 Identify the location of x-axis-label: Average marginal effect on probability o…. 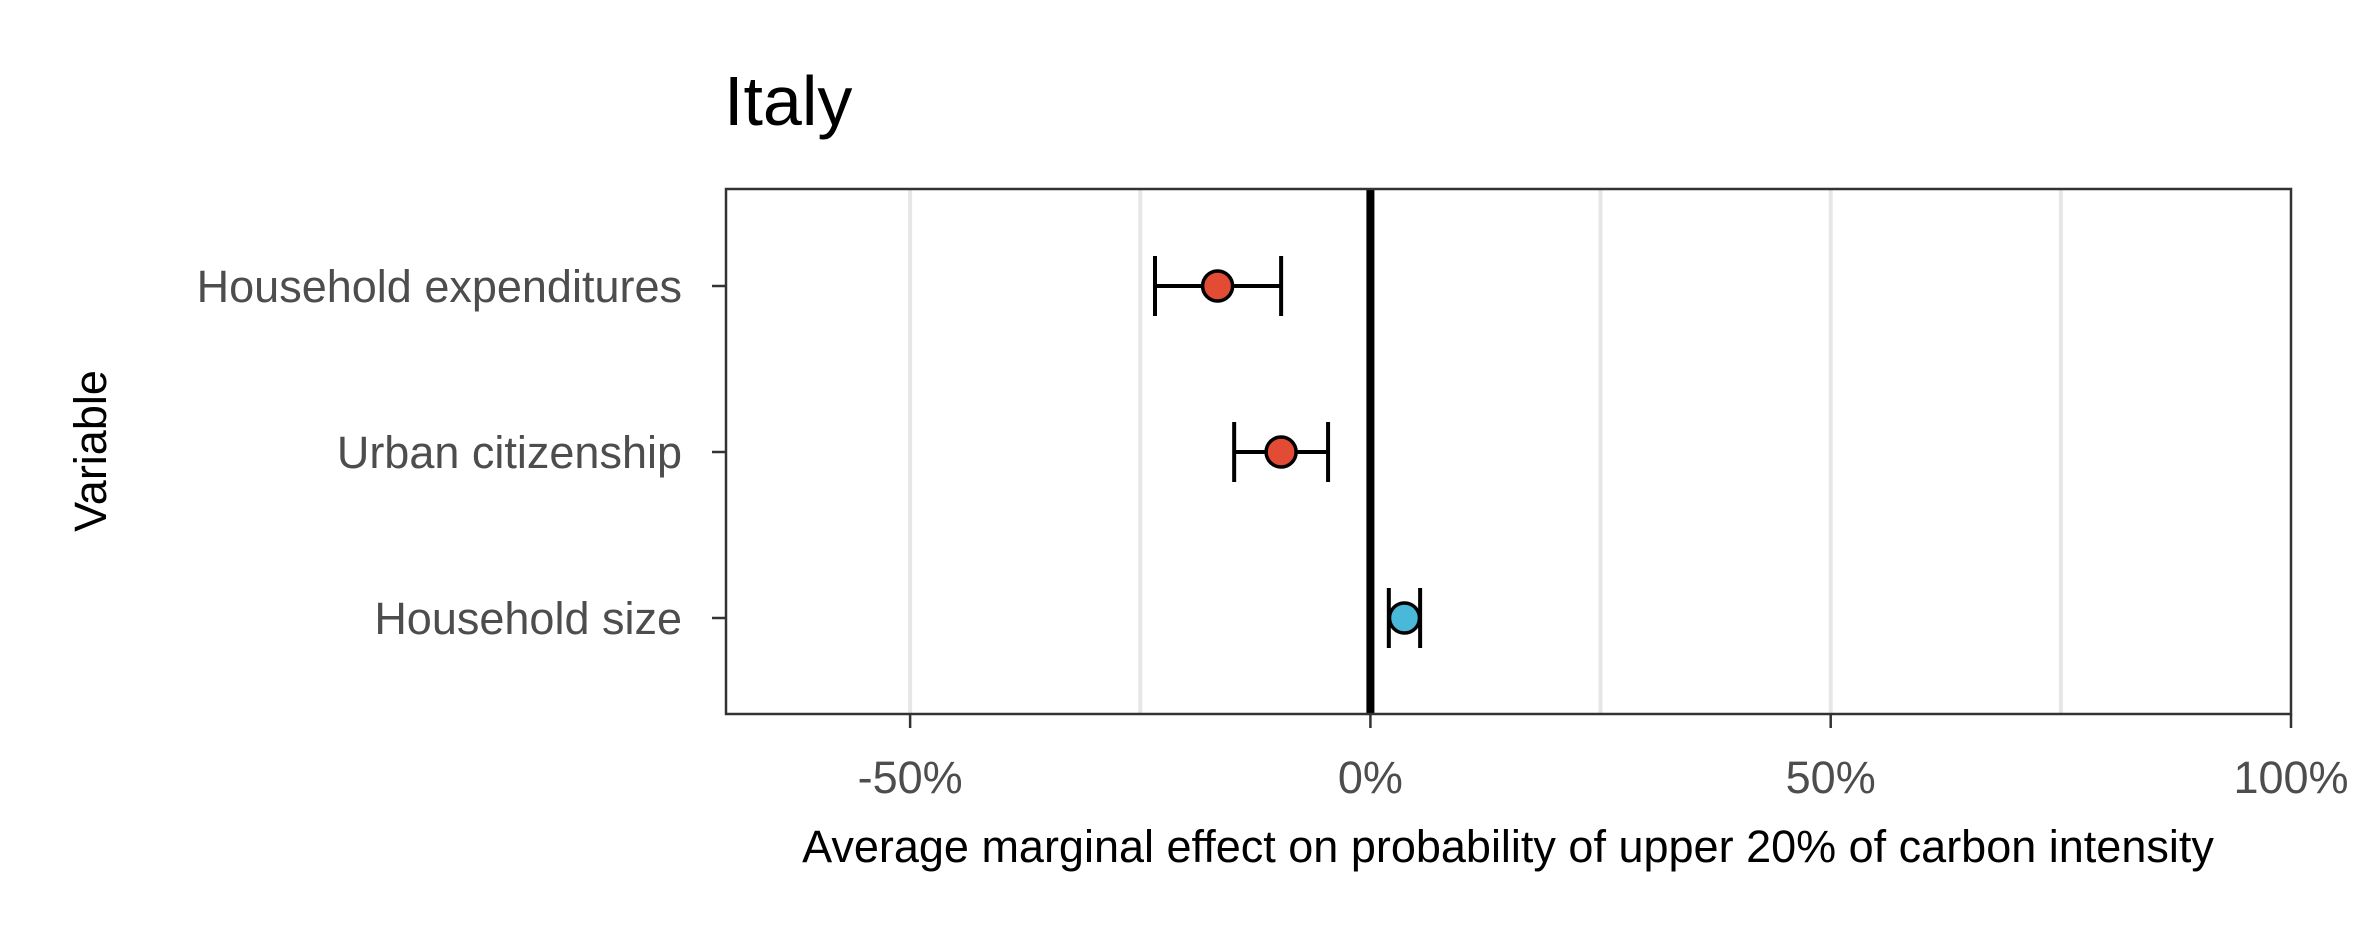
(1508, 846).